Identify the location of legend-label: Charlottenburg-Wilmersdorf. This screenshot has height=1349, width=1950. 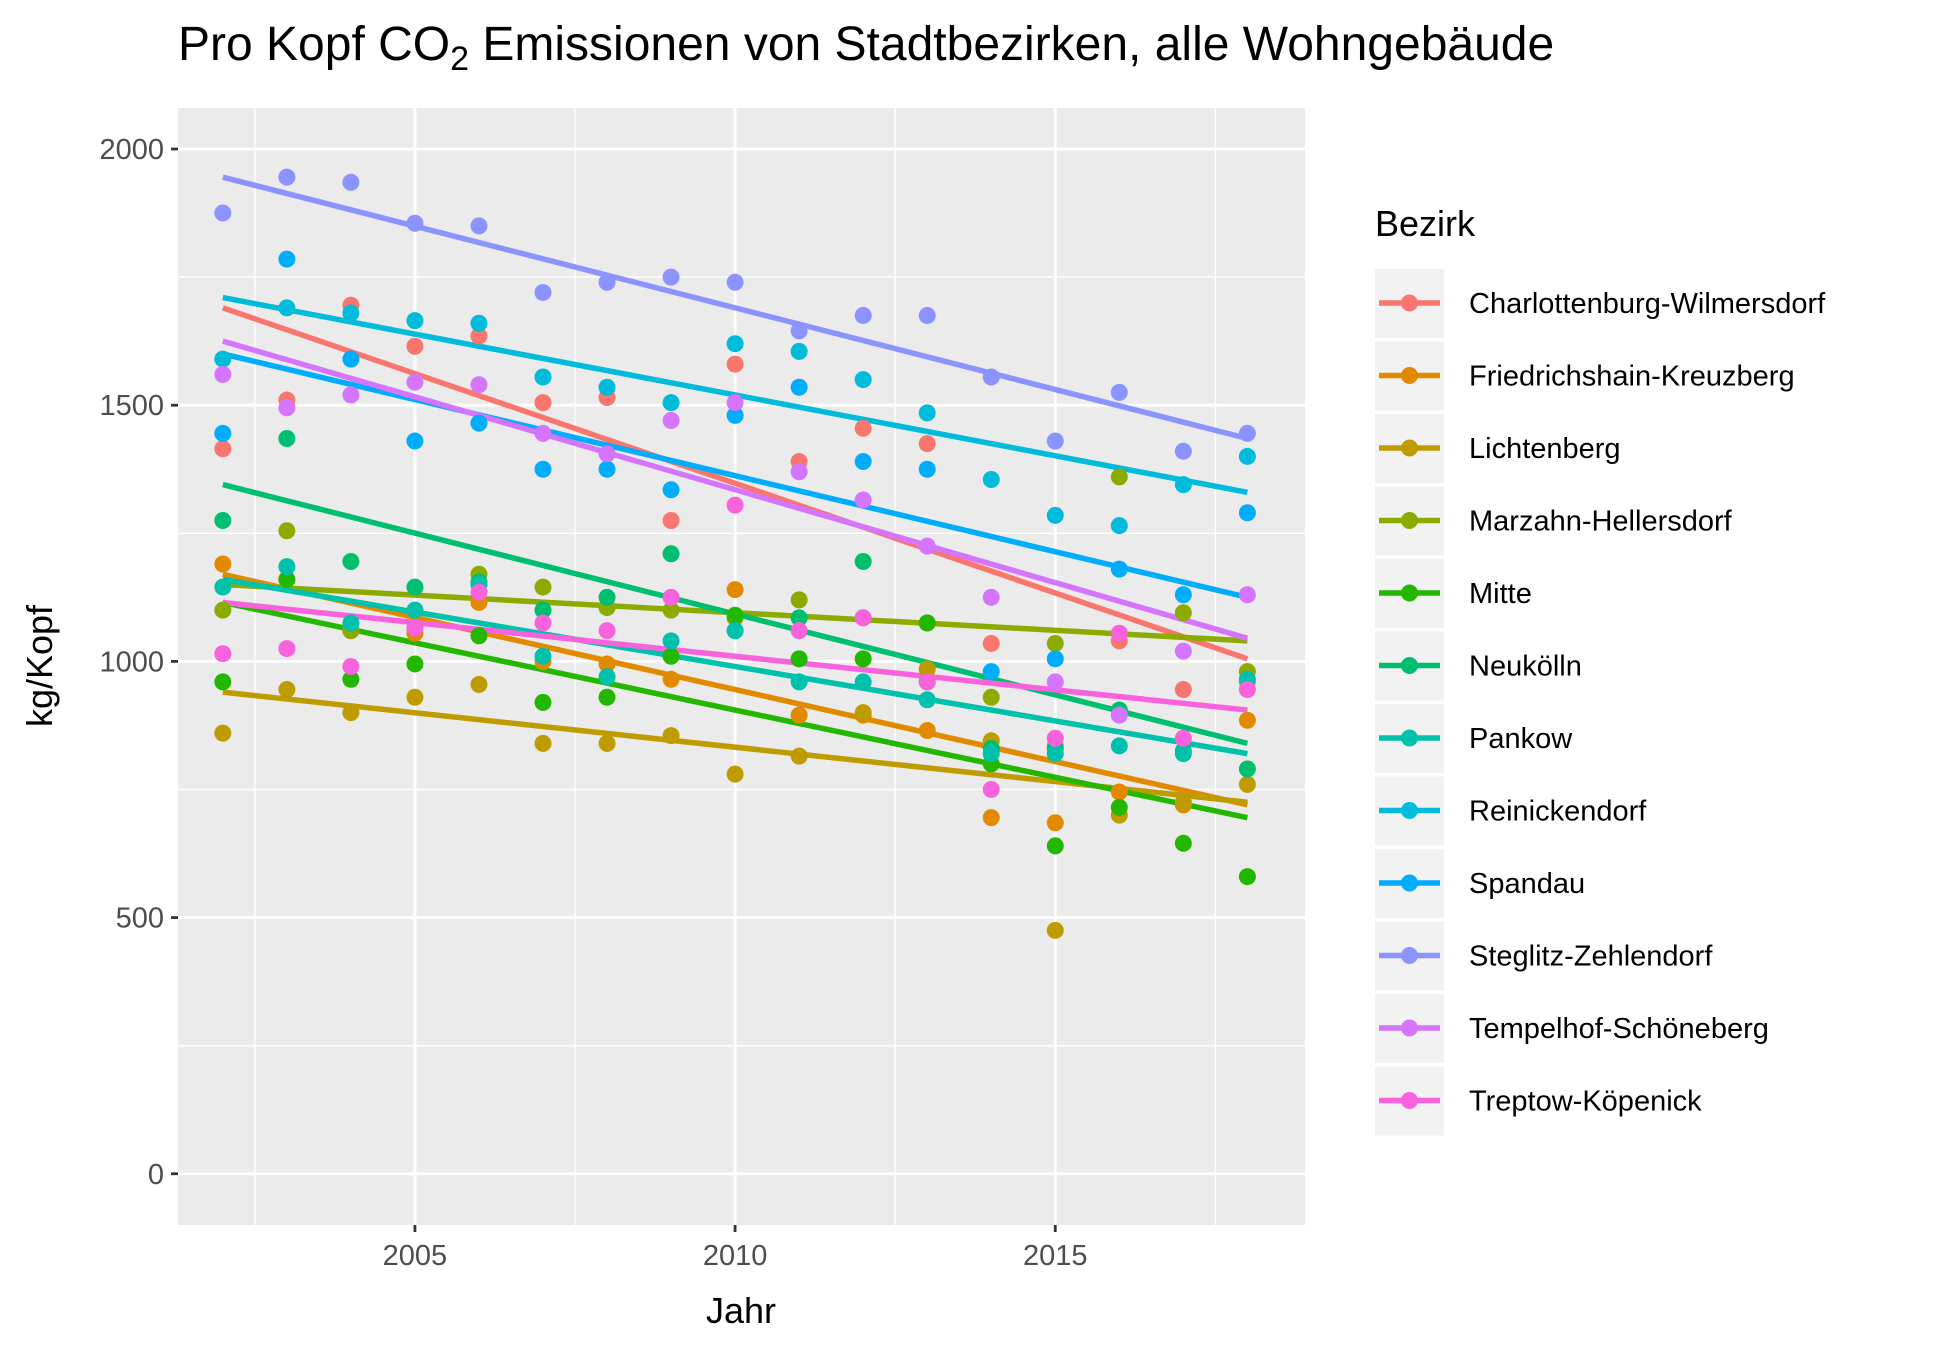
(1647, 304).